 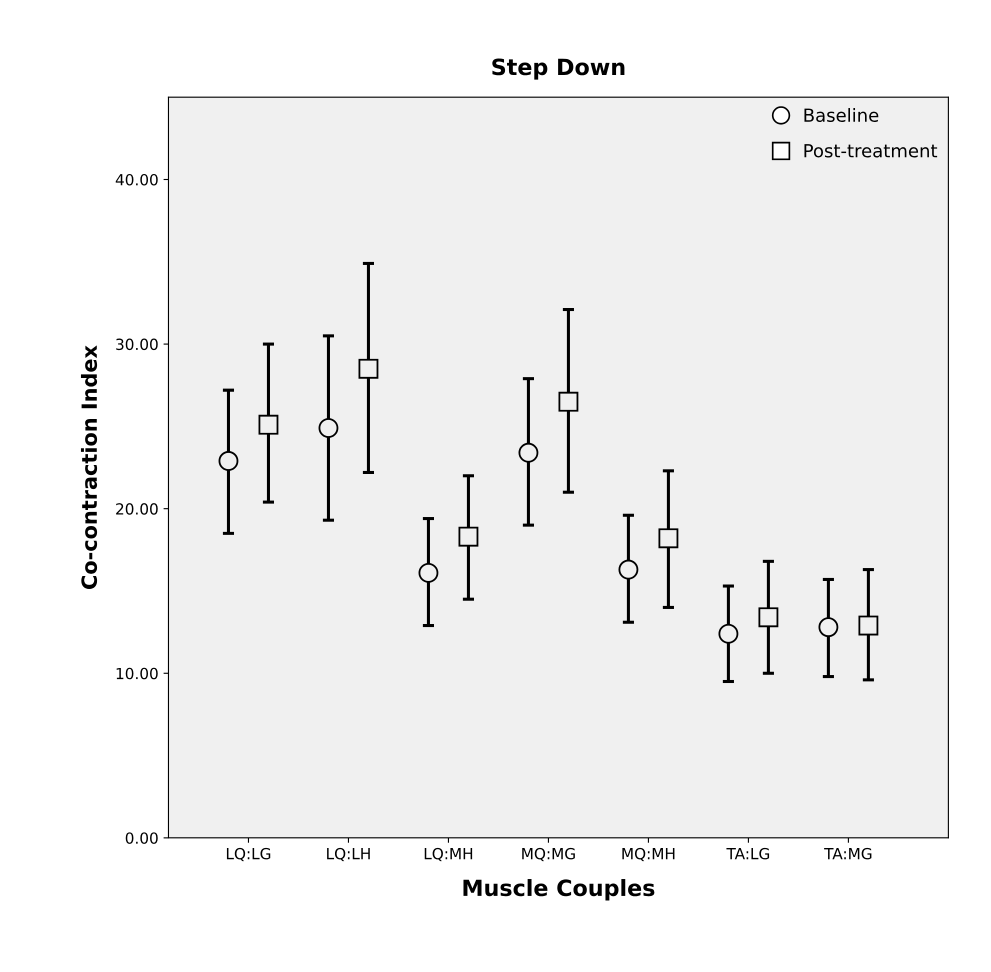 I want to click on x-tick-label: MQ:MH, so click(x=648, y=855).